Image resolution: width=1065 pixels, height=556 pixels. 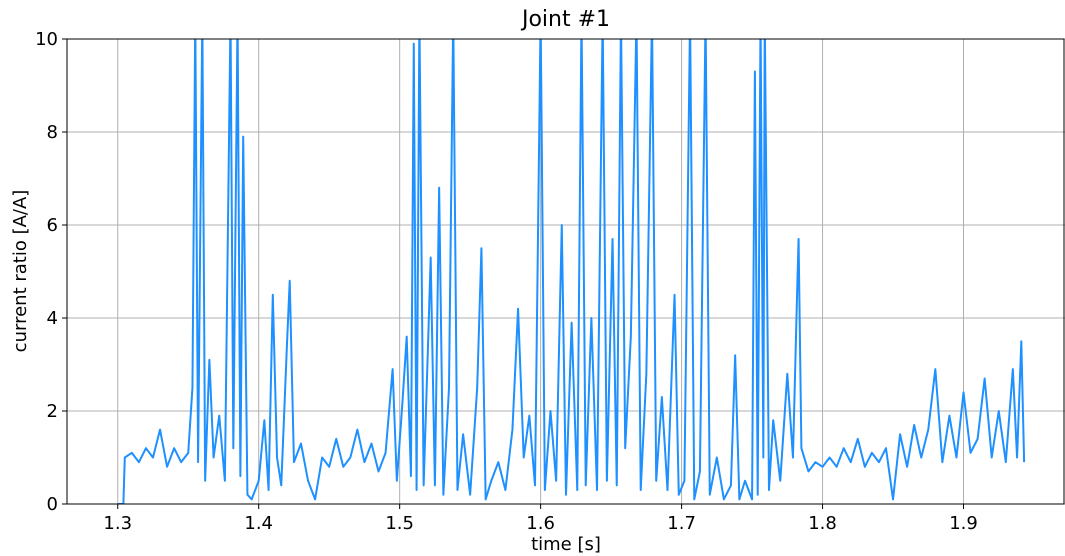 What do you see at coordinates (46, 39) in the screenshot?
I see `y-tick-label: 10` at bounding box center [46, 39].